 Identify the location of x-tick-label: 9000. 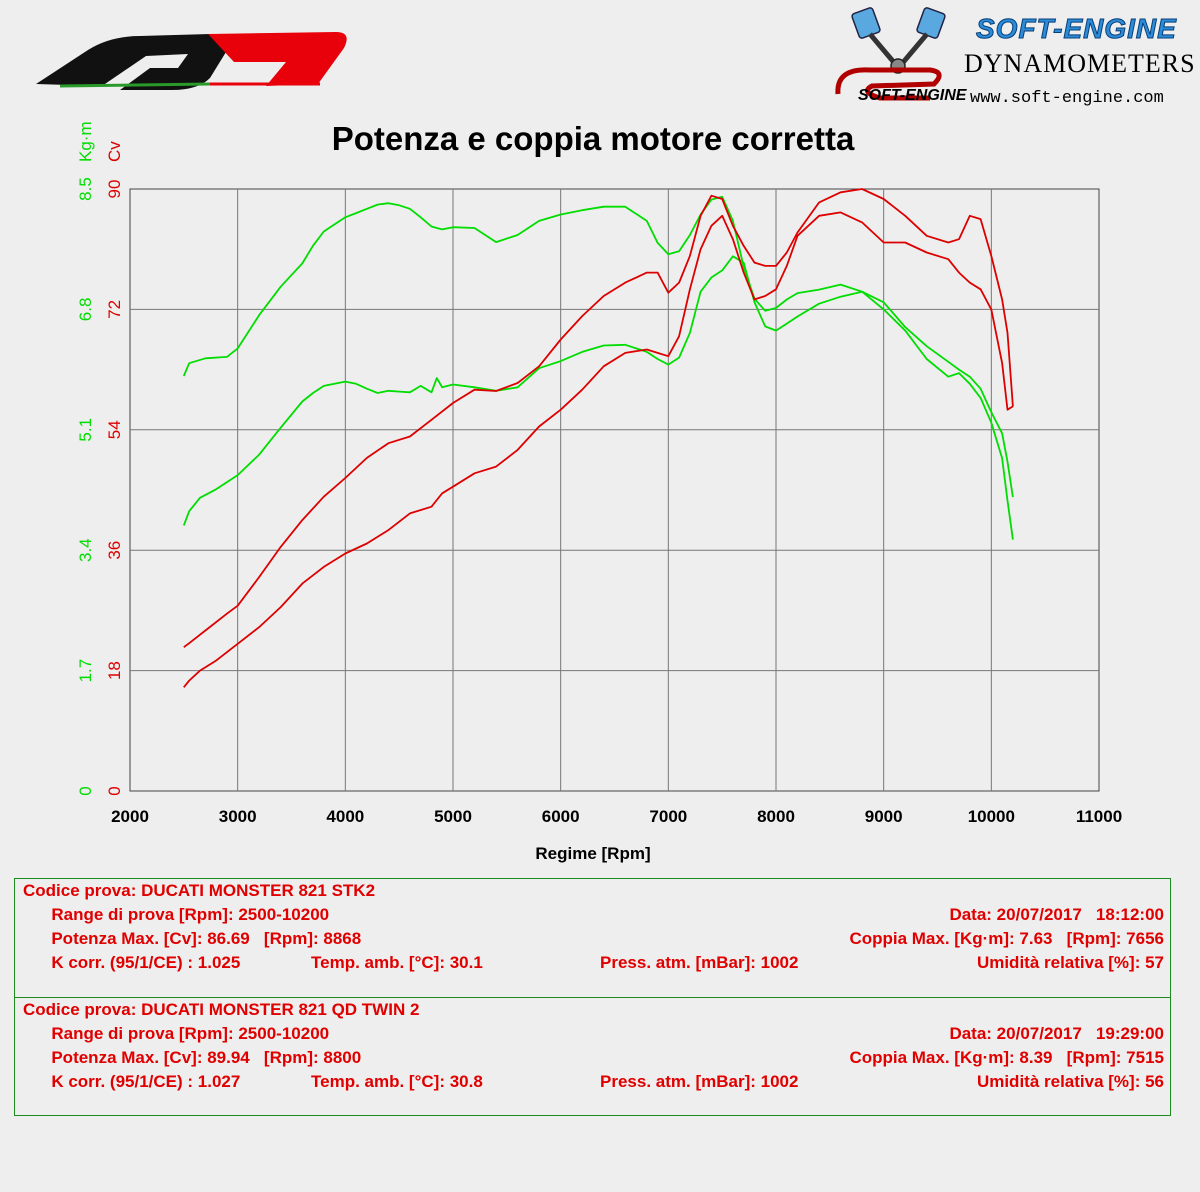
(884, 816).